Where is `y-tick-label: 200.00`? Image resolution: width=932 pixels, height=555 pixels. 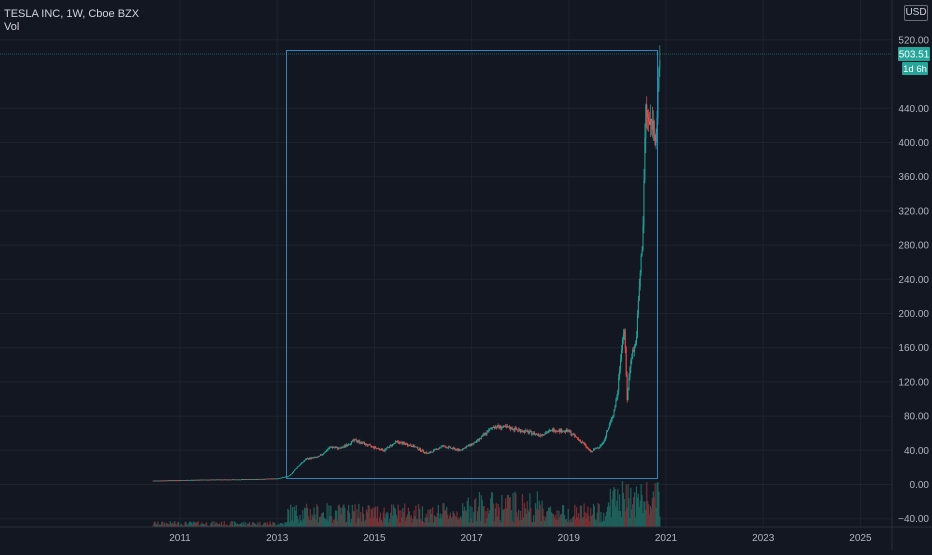
y-tick-label: 200.00 is located at coordinates (913, 314).